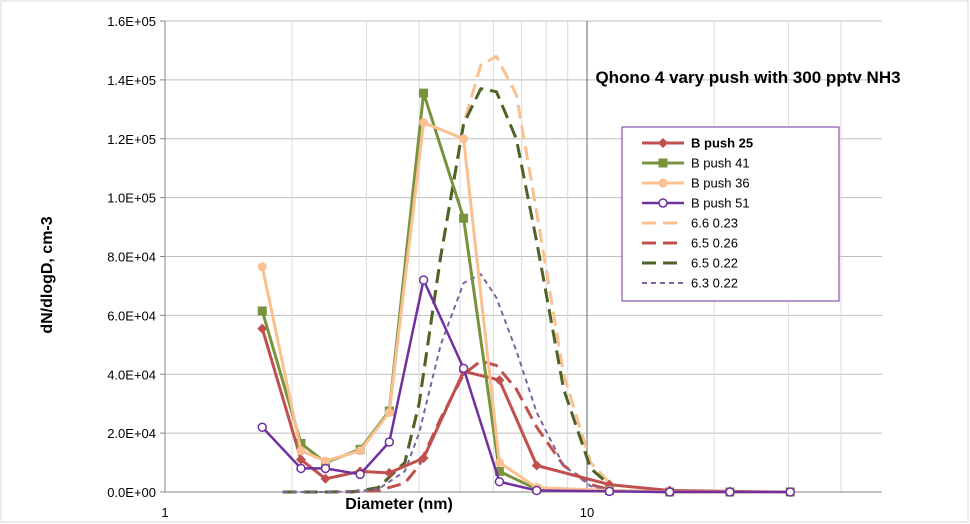 This screenshot has height=524, width=970. What do you see at coordinates (714, 263) in the screenshot?
I see `legend-label: 6.5 0.22` at bounding box center [714, 263].